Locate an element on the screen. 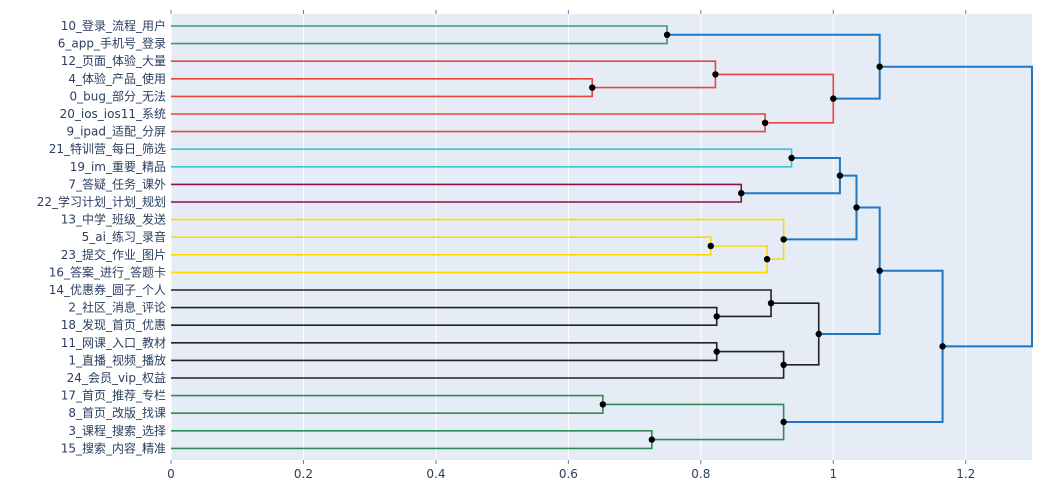  leaf-label: 6_app_手机号_登录 is located at coordinates (112, 43).